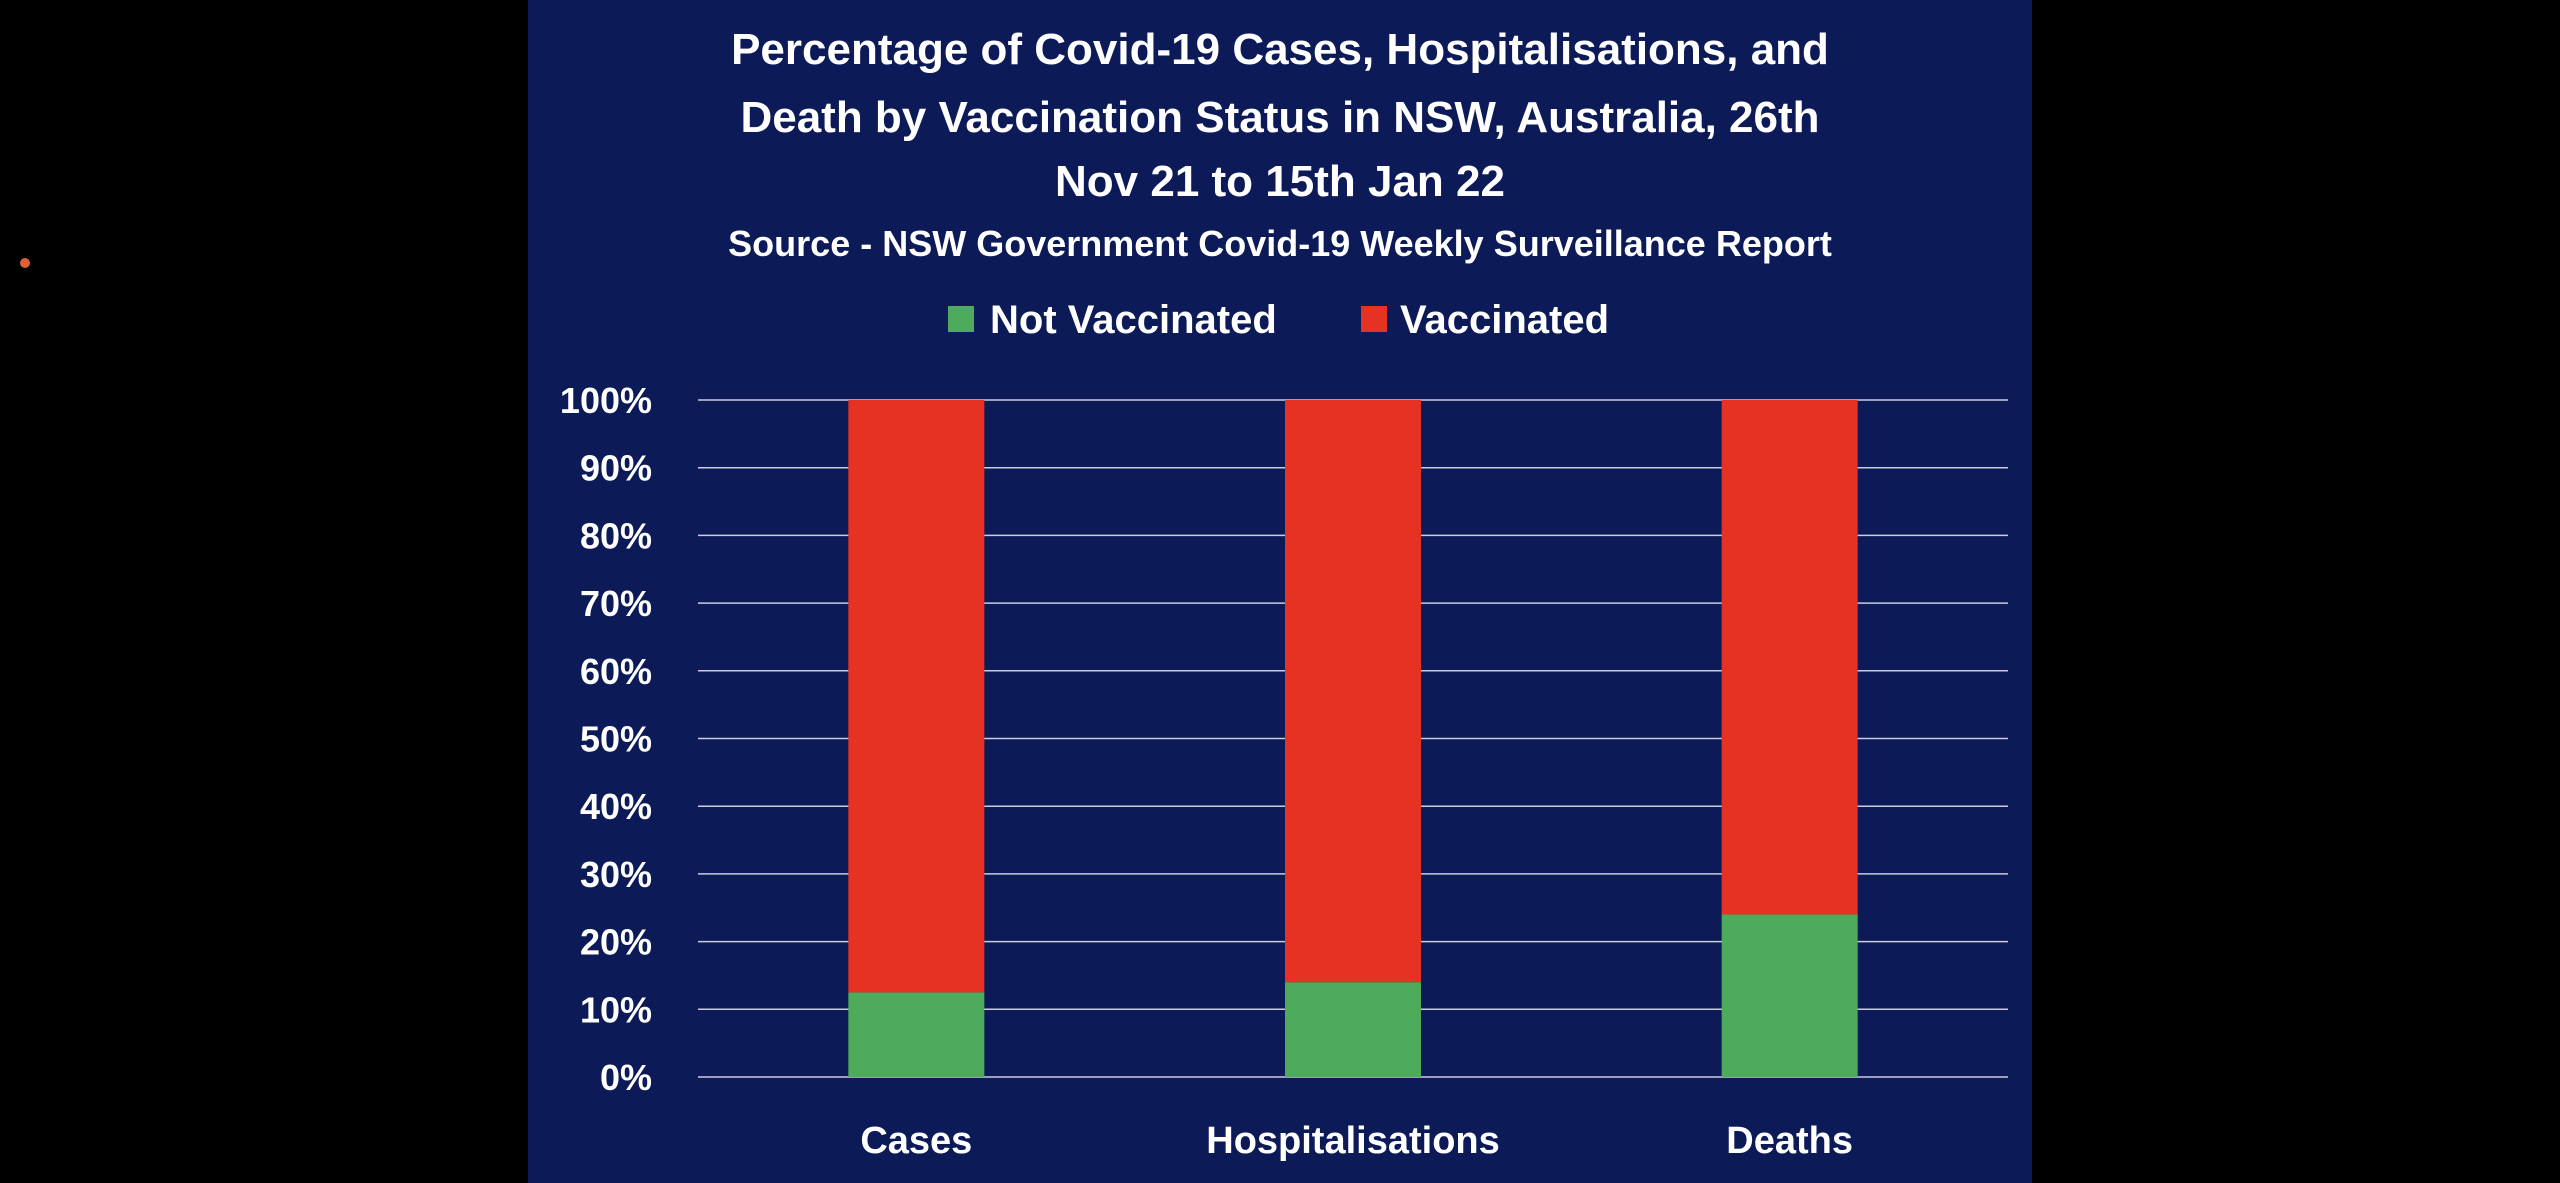 This screenshot has height=1183, width=2560. Describe the element at coordinates (1133, 320) in the screenshot. I see `legend-label-not-vaccinated: Not Vaccinated` at that location.